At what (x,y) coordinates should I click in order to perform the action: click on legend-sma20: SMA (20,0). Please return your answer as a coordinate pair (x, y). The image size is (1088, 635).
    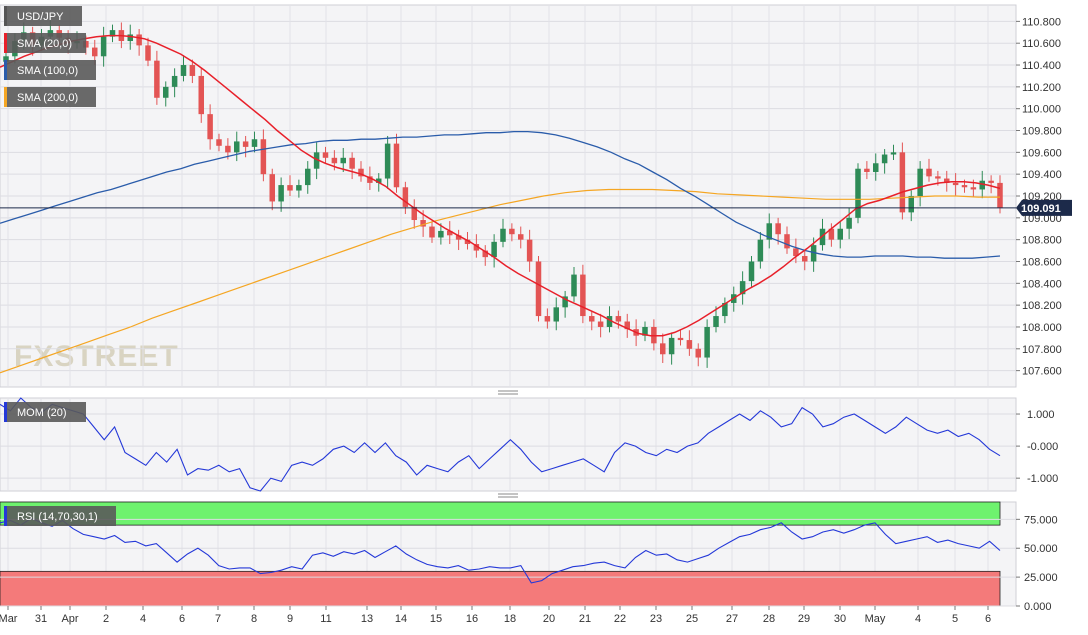
    Looking at the image, I should click on (45, 43).